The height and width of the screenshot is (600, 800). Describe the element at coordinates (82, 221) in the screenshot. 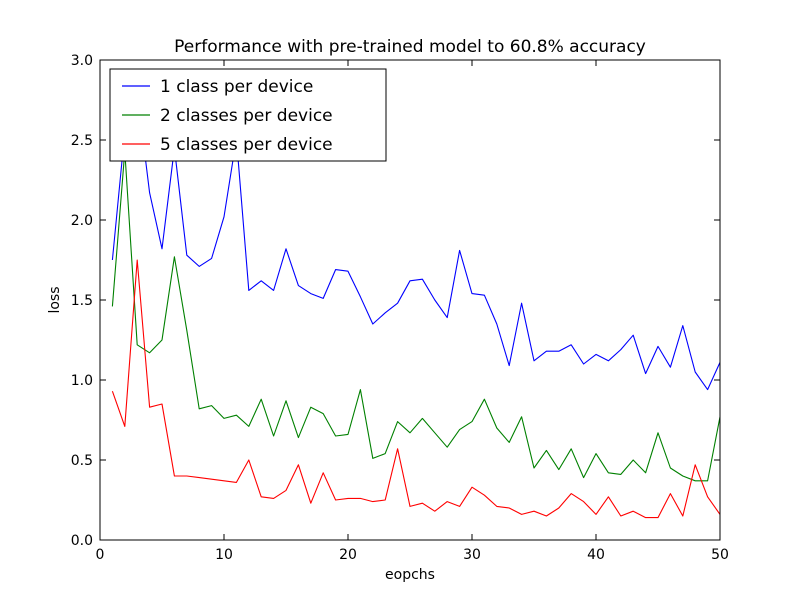

I see `y-tick-label: 2.0` at that location.